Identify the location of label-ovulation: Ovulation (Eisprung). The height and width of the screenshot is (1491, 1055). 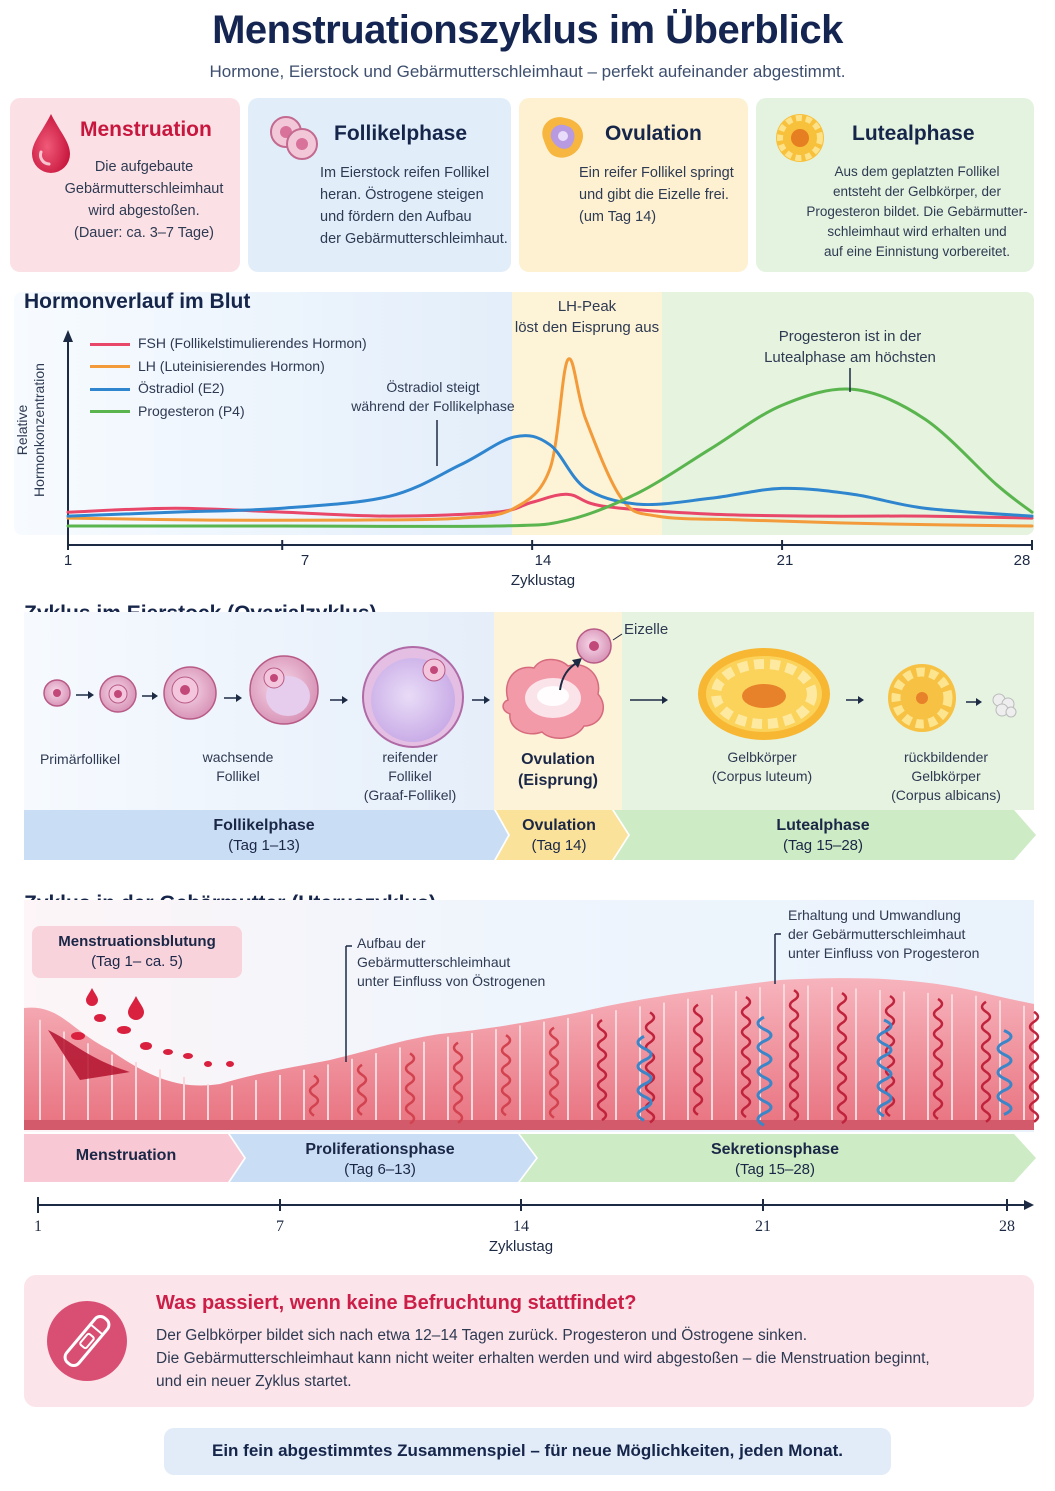
(558, 770).